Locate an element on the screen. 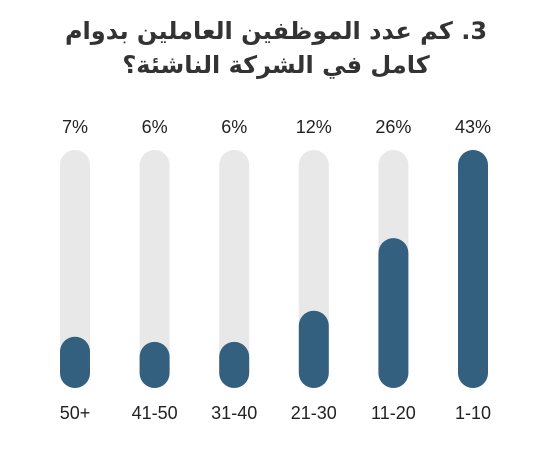 This screenshot has width=552, height=458. x-tick-label: 31-40 is located at coordinates (234, 413).